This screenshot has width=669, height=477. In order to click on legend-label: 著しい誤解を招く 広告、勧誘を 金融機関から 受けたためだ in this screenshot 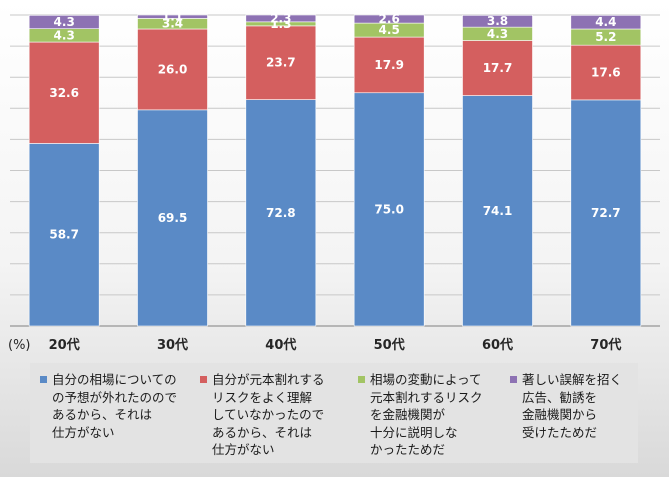, I will do `click(572, 406)`.